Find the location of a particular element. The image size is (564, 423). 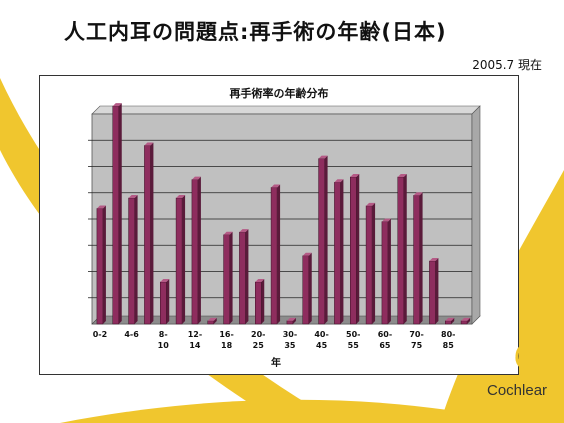

x-tick-line2: 65 is located at coordinates (385, 345).